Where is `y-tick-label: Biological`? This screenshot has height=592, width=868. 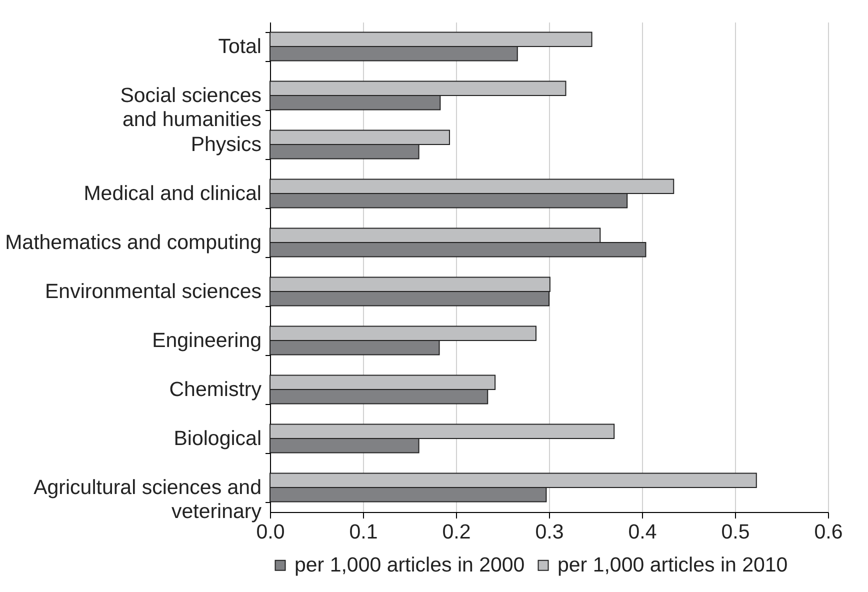 y-tick-label: Biological is located at coordinates (218, 438).